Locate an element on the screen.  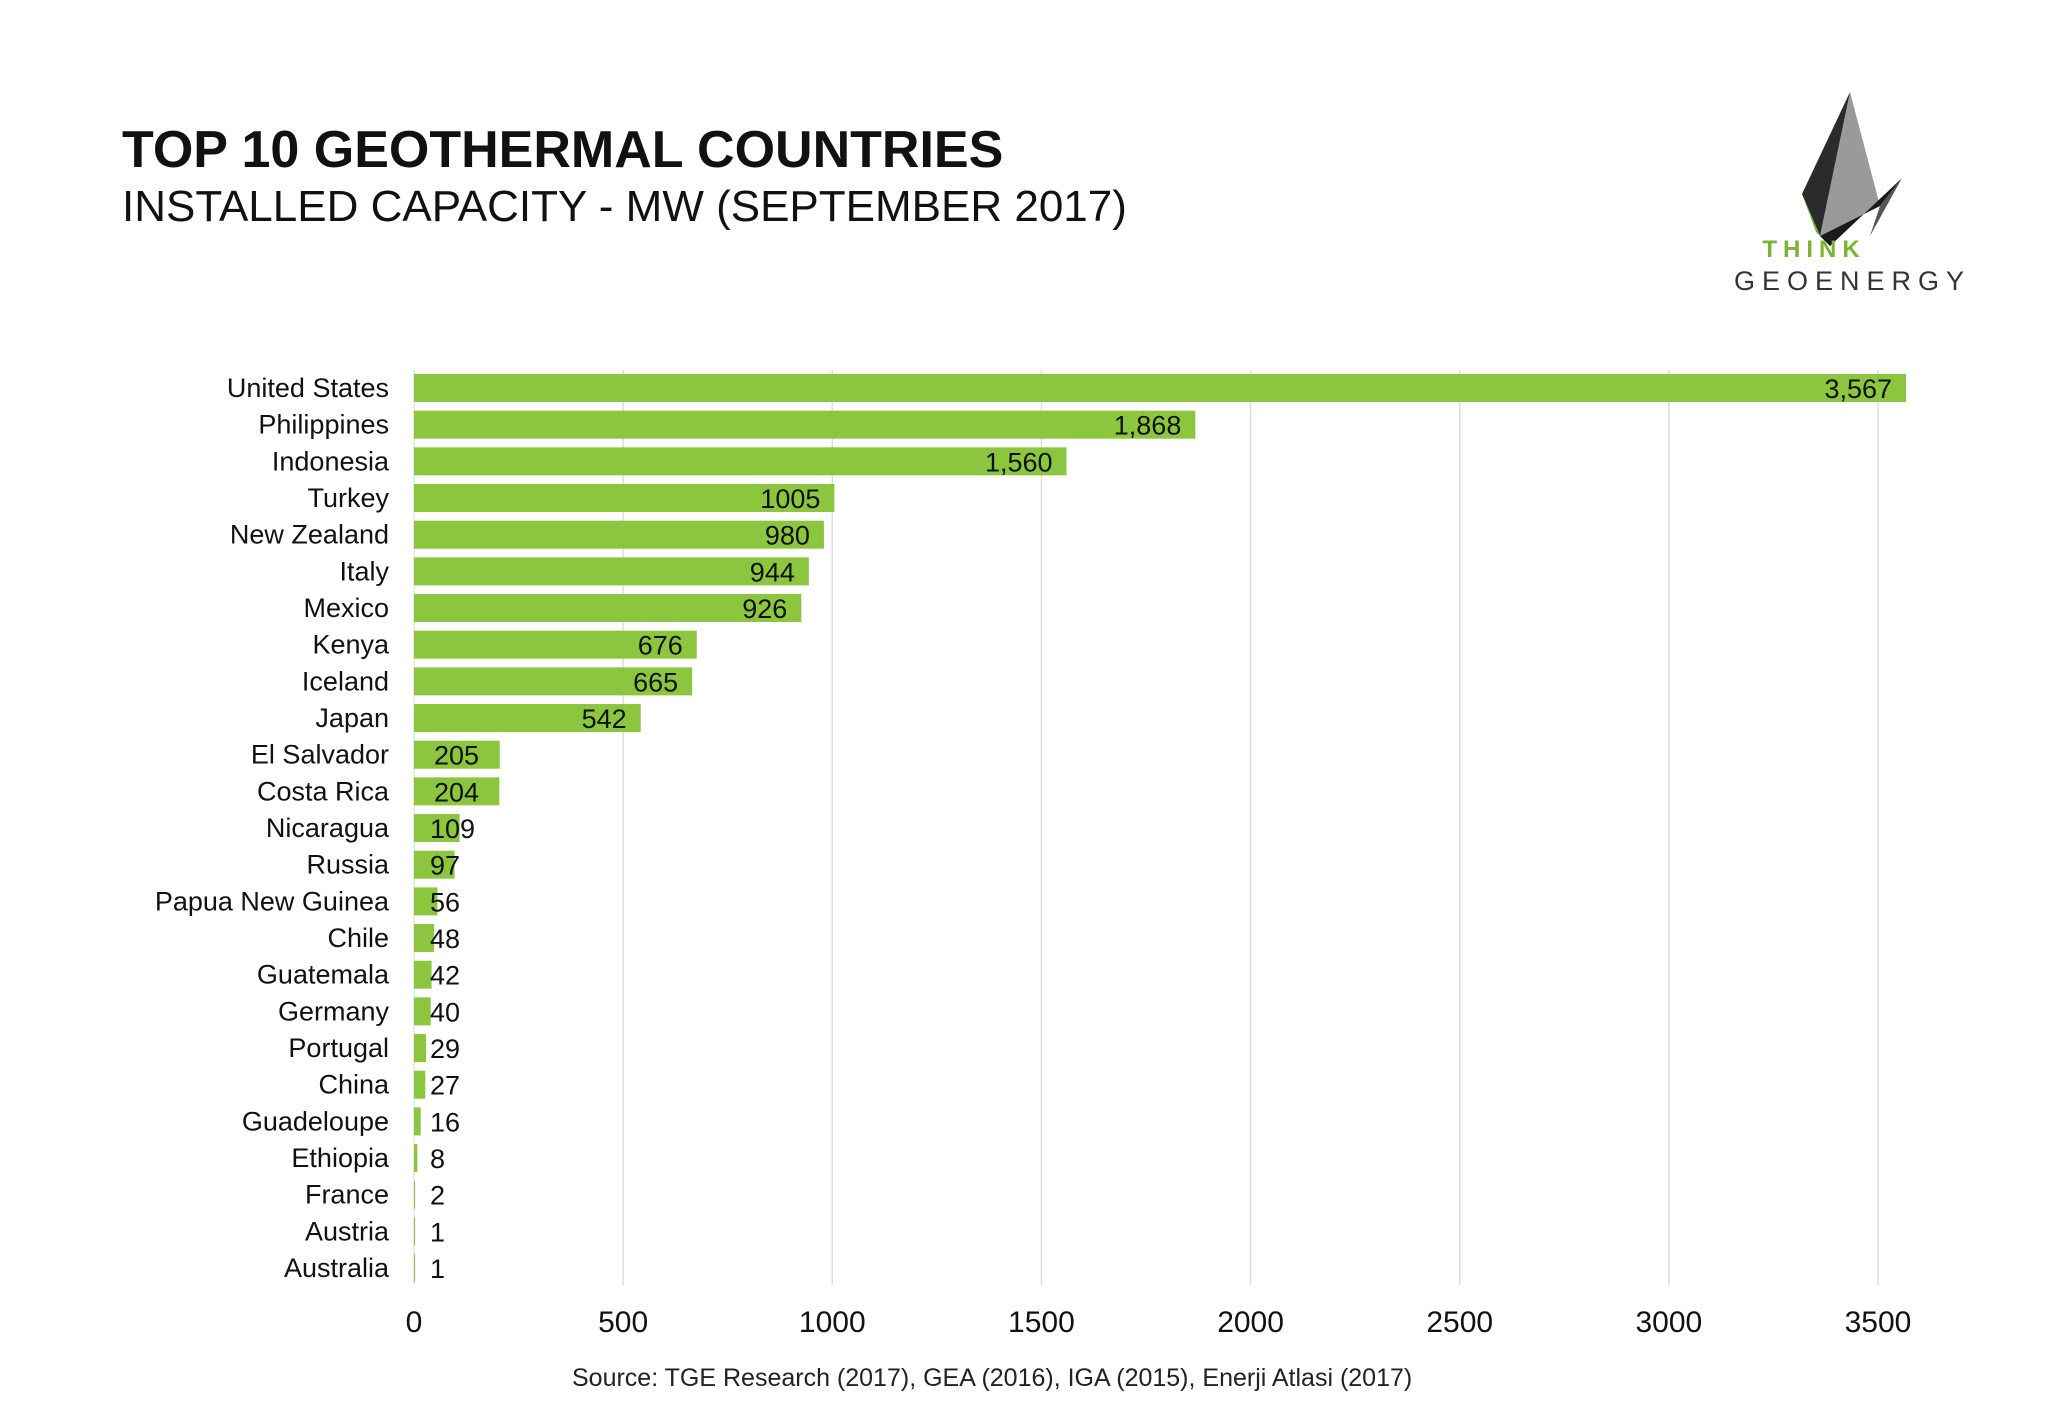
x-tick-label: 1000 is located at coordinates (832, 1322).